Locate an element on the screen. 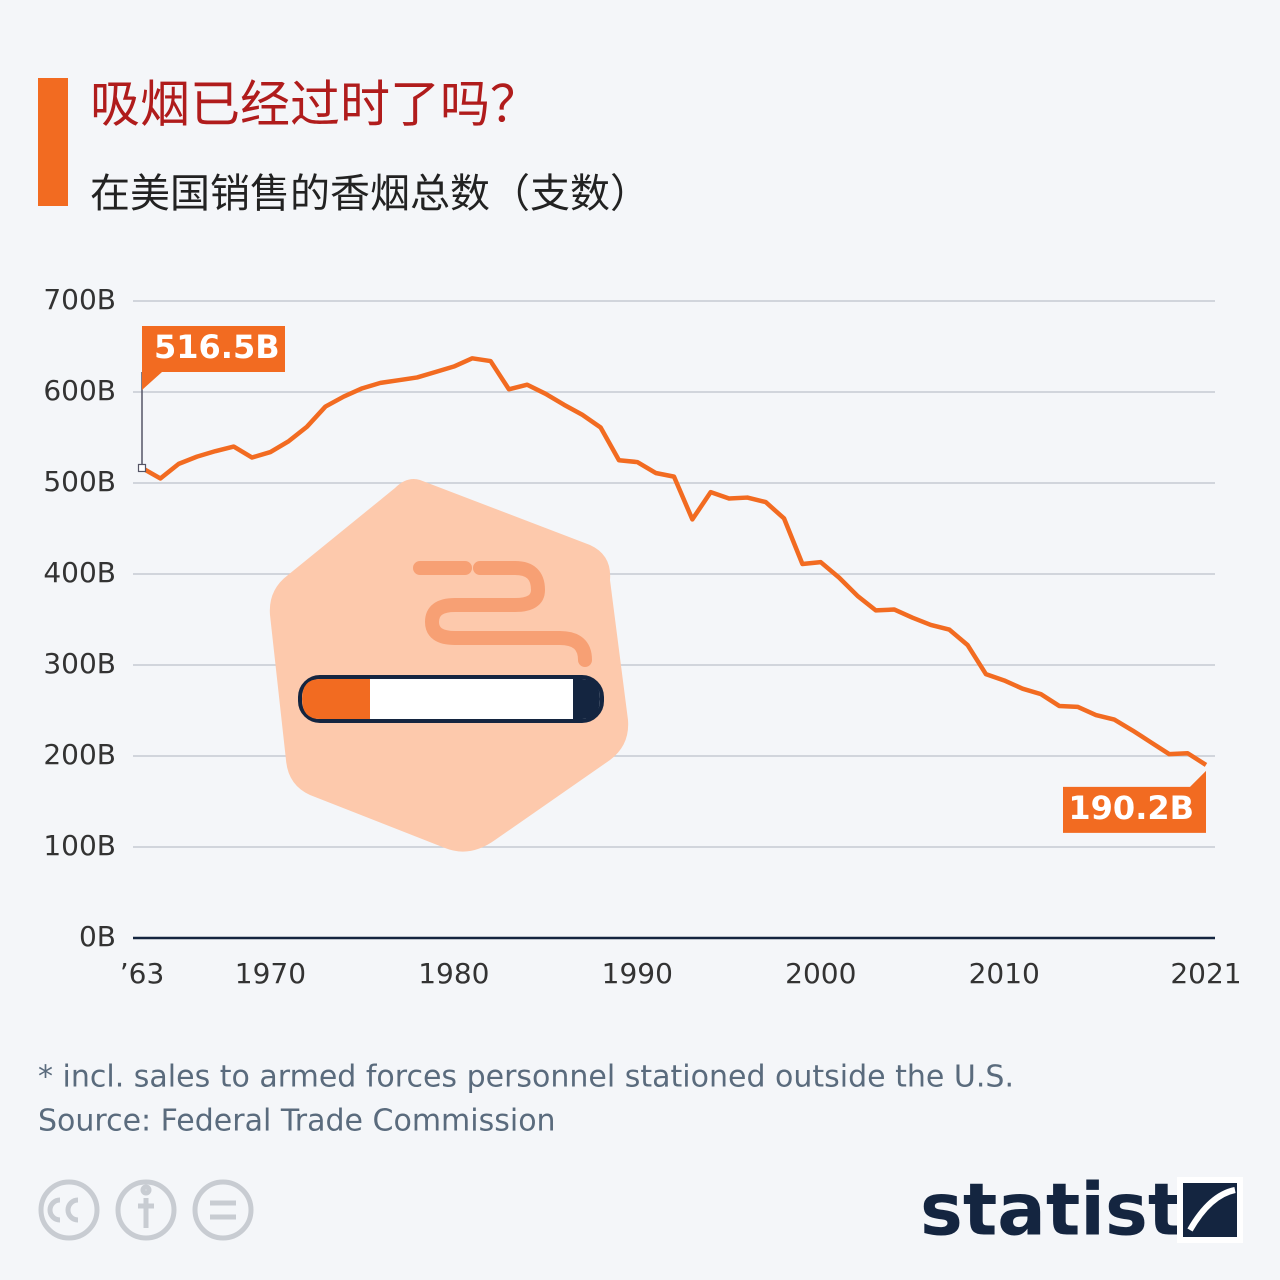  chart-subtitle: 在美国销售的香烟总数（支数） is located at coordinates (370, 194).